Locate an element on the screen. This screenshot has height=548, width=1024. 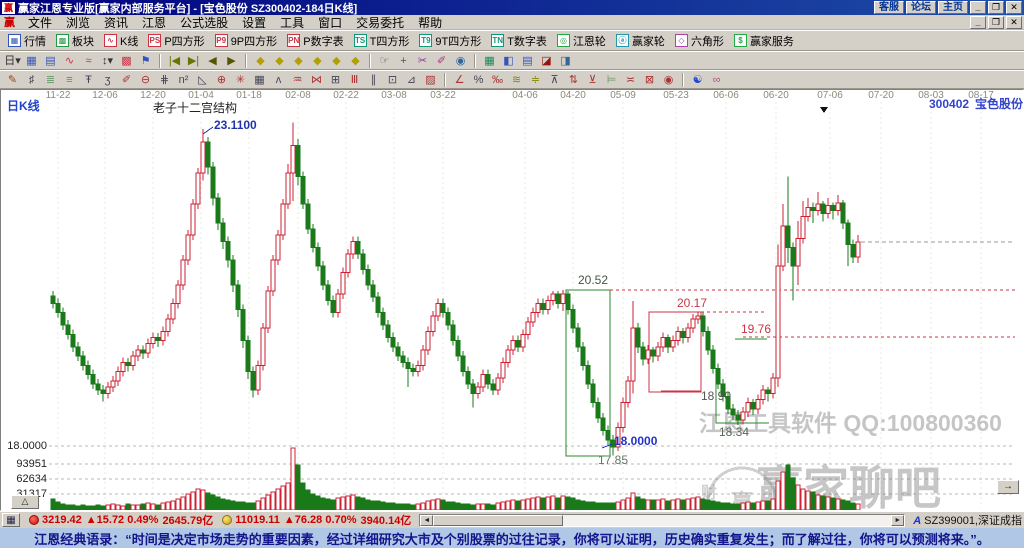
toolbar-winner-service: $ 赢家服务 is located at coordinates (764, 41).